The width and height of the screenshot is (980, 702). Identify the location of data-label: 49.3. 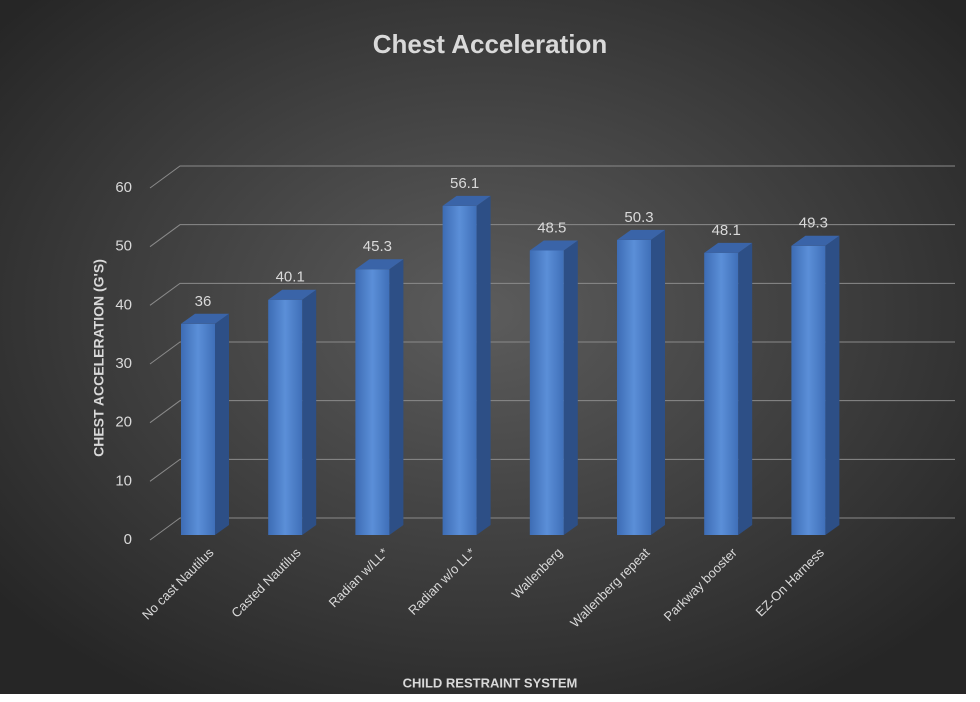
(813, 223).